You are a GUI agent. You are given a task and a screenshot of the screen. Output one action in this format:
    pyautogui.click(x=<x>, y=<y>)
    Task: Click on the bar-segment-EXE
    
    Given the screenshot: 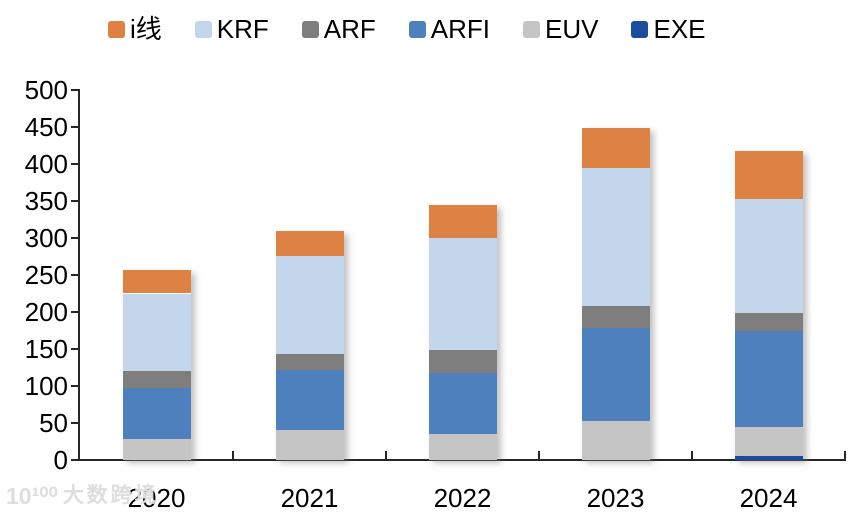 What is the action you would take?
    pyautogui.click(x=768, y=458)
    